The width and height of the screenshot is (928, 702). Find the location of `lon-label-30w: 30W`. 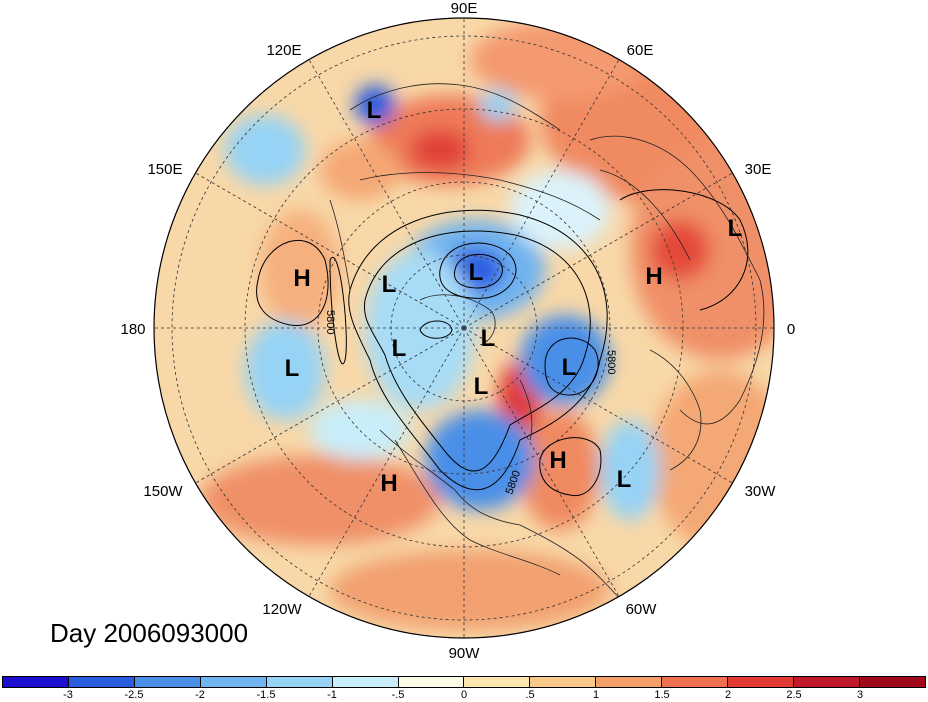

lon-label-30w: 30W is located at coordinates (761, 491).